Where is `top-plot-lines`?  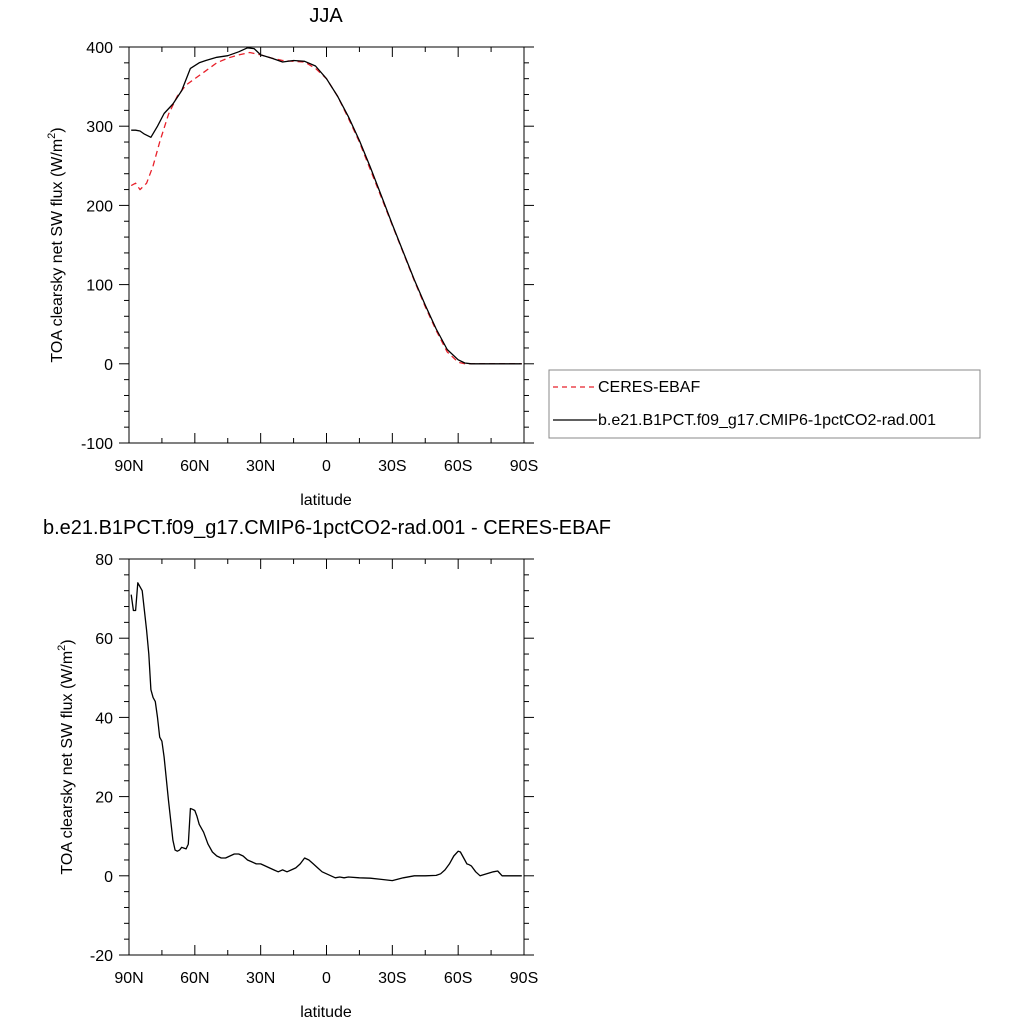
top-plot-lines is located at coordinates (326, 206).